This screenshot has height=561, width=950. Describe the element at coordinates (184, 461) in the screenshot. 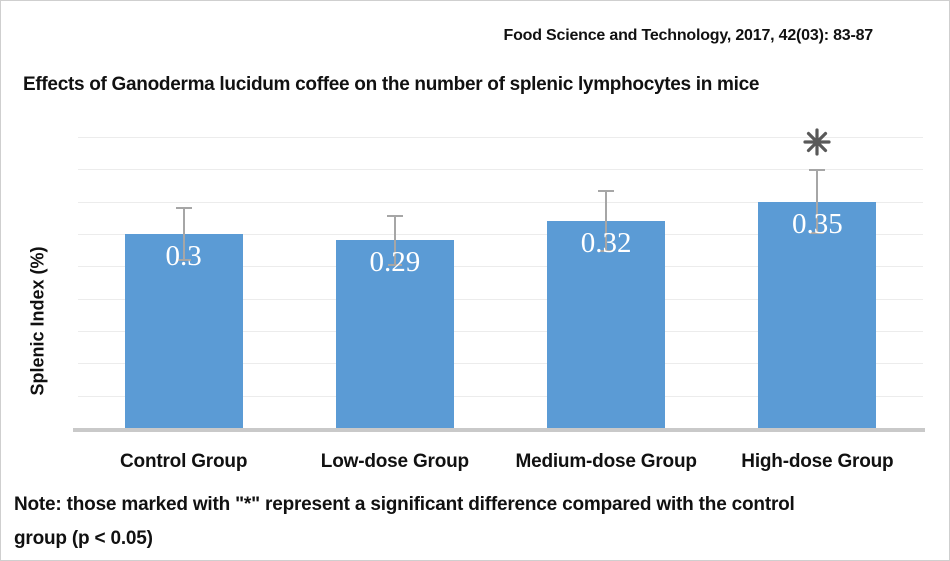

I see `x-tick-label-control-group: Control Group` at that location.